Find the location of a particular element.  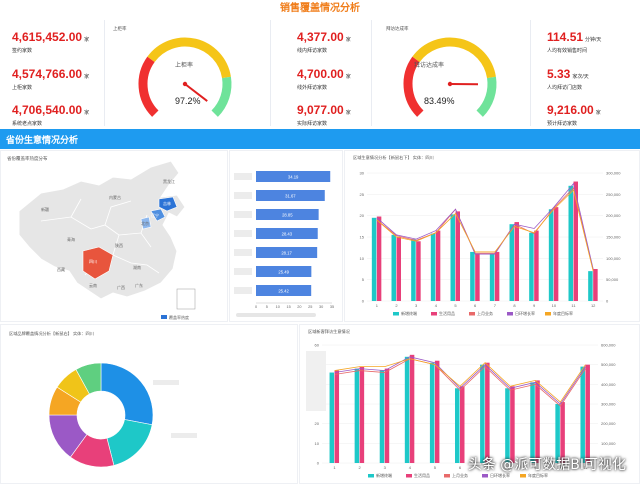

hbar-value: 28.17 is located at coordinates (286, 253).